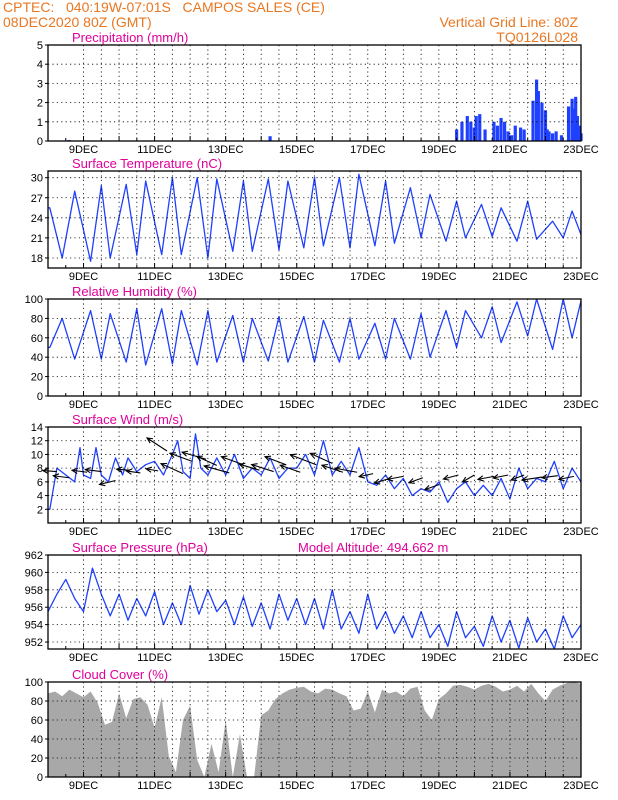  Describe the element at coordinates (37, 428) in the screenshot. I see `wind-ytick-label: 14` at that location.